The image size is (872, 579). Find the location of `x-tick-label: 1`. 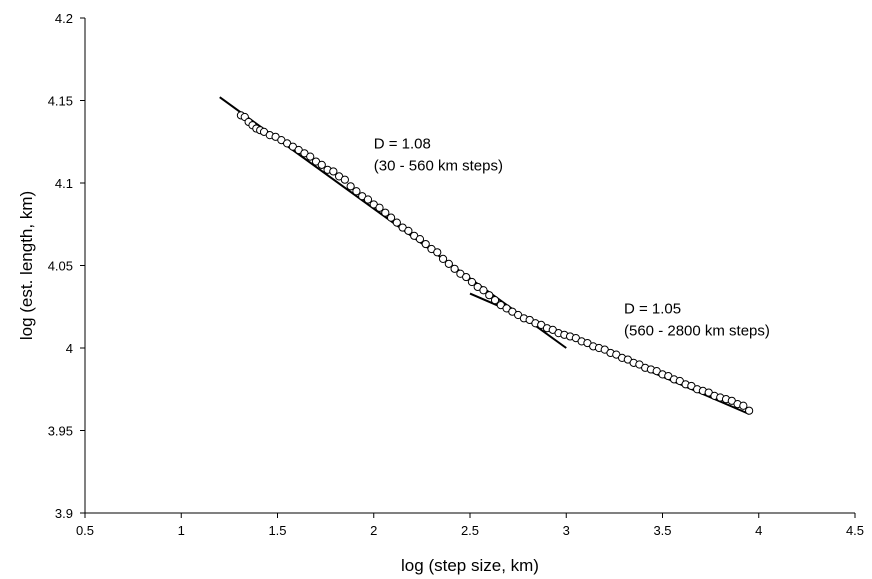

x-tick-label: 1 is located at coordinates (181, 530).